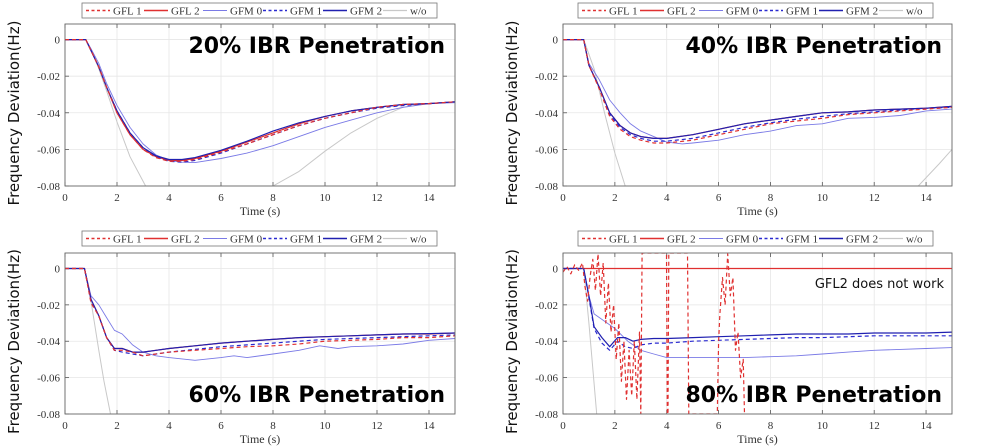 This screenshot has width=1000, height=448. Describe the element at coordinates (880, 284) in the screenshot. I see `gfl2-note: GFL2 does not work` at that location.